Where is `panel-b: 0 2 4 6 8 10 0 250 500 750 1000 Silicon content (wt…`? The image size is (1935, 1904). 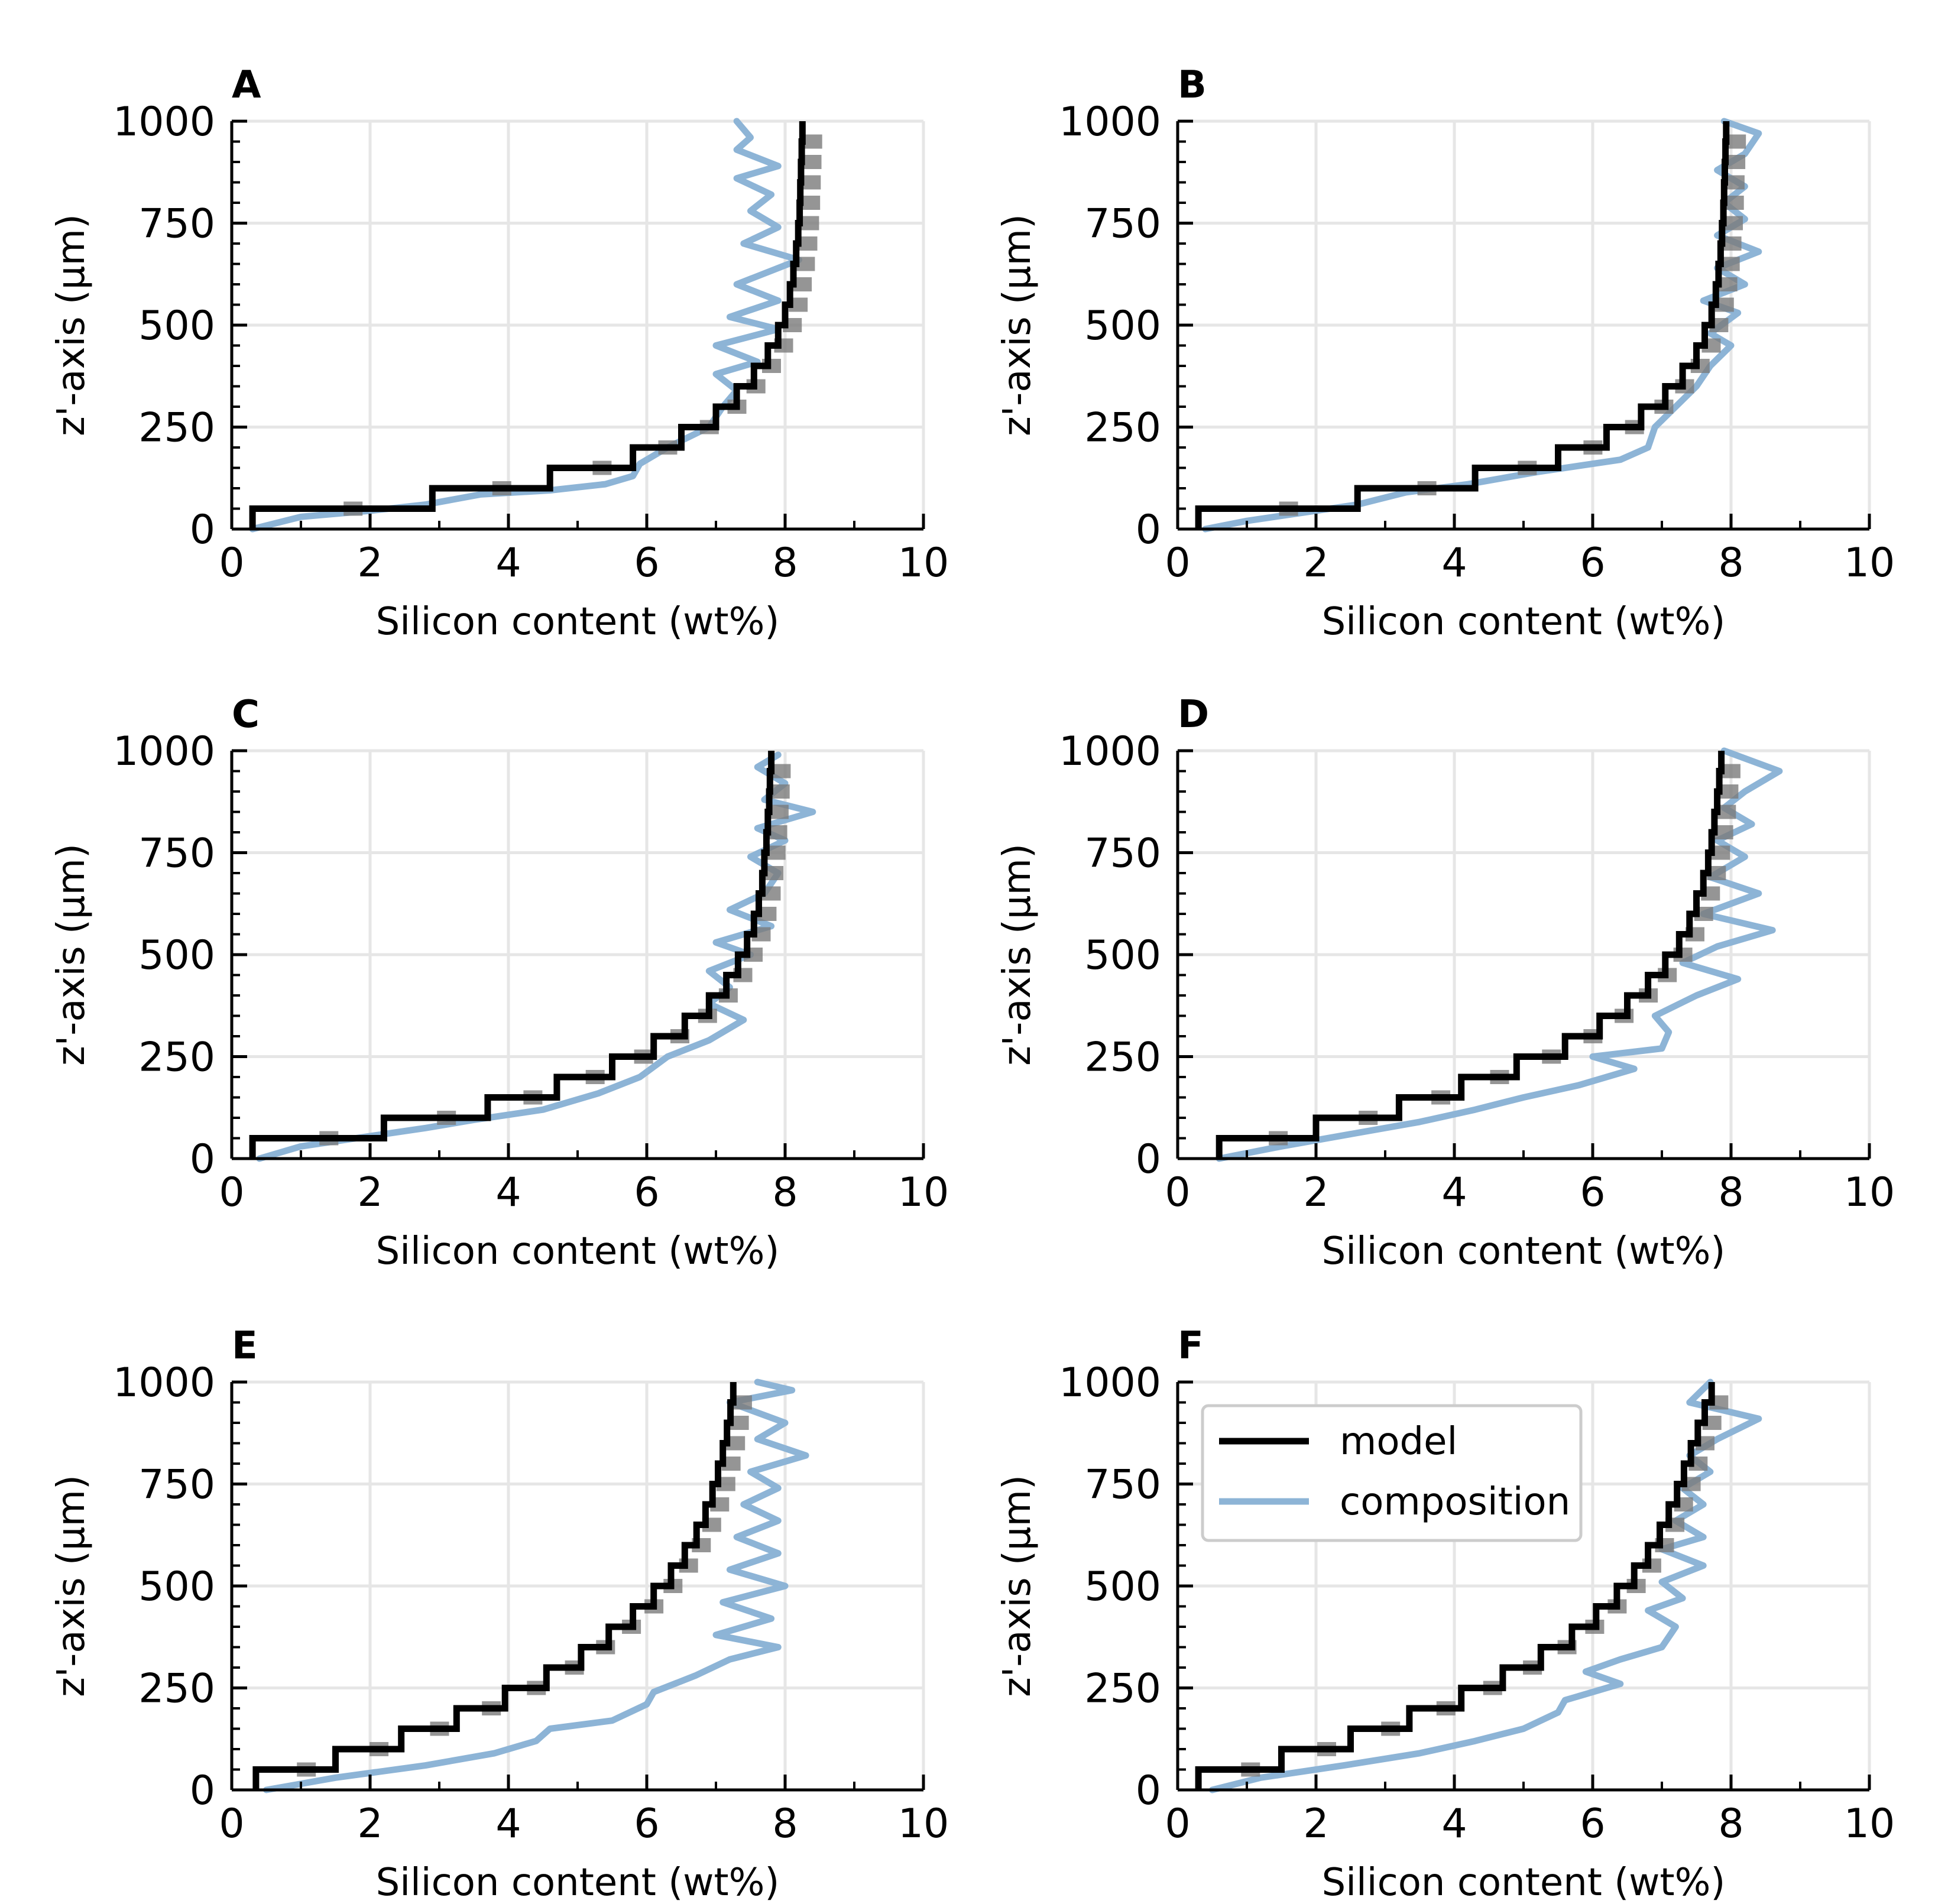 panel-b: 0 2 4 6 8 10 0 250 500 750 1000 Silicon content (wt… is located at coordinates (1445, 354).